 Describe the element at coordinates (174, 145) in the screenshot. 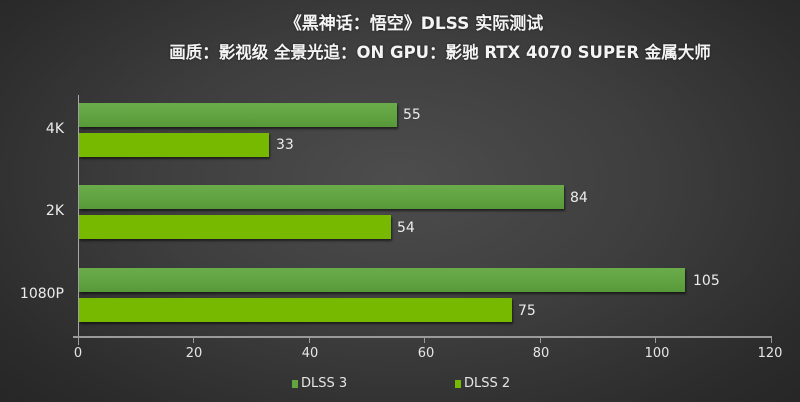

I see `bar-4k-dlss2` at that location.